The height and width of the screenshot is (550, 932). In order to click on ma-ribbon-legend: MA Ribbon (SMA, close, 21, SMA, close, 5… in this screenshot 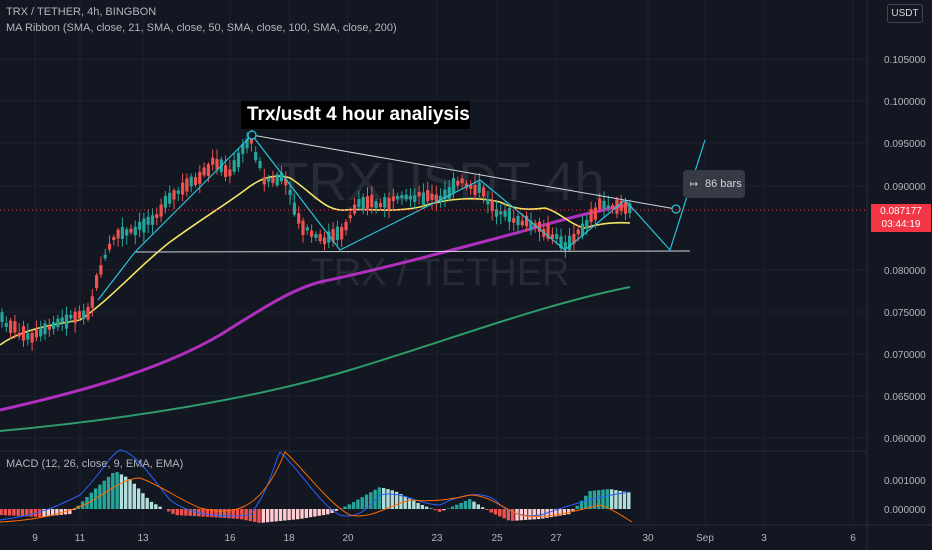, I will do `click(201, 28)`.